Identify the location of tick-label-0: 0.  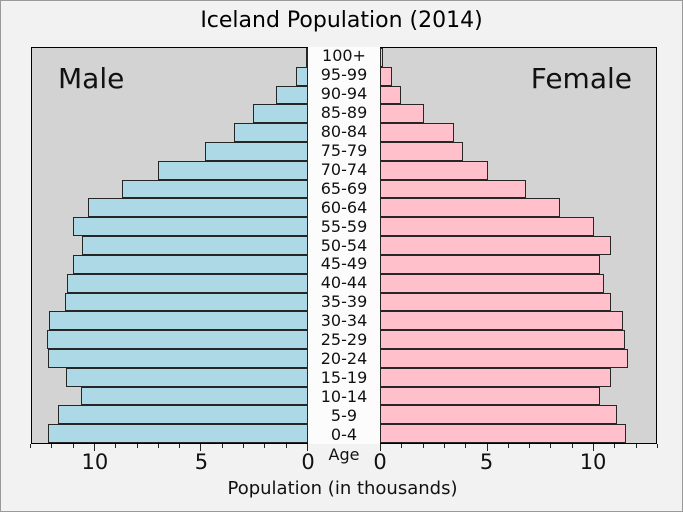
(308, 462).